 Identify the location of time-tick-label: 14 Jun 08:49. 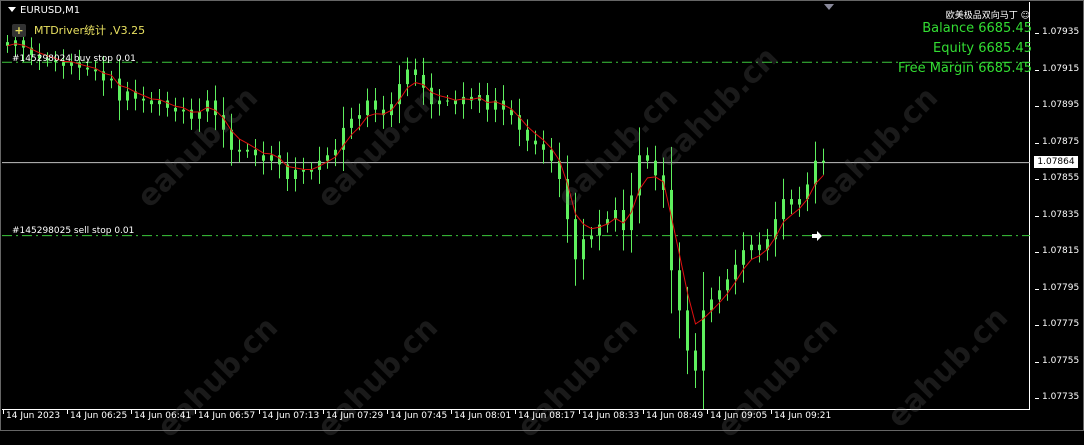
(673, 415).